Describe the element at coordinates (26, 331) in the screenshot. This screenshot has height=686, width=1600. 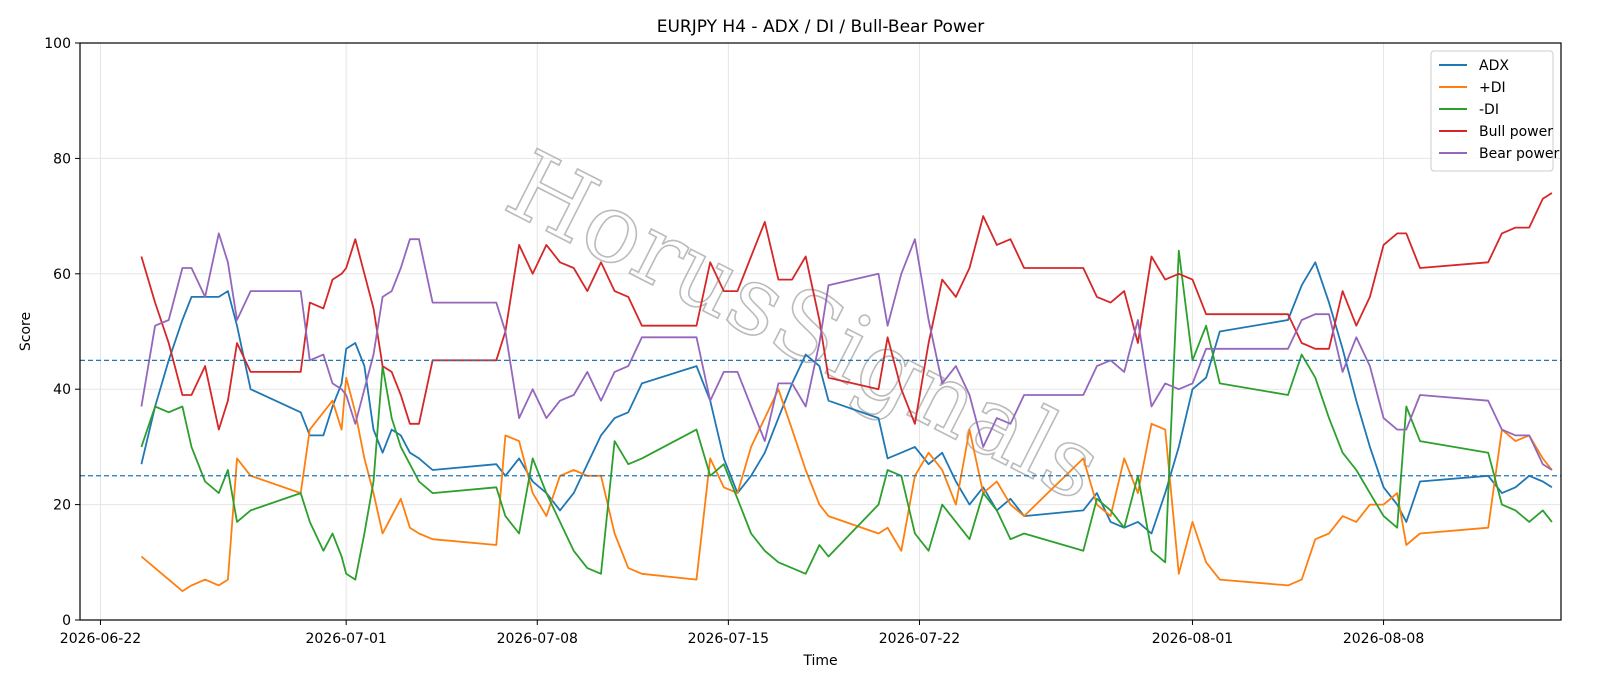
I see `y-axis-label: Score` at that location.